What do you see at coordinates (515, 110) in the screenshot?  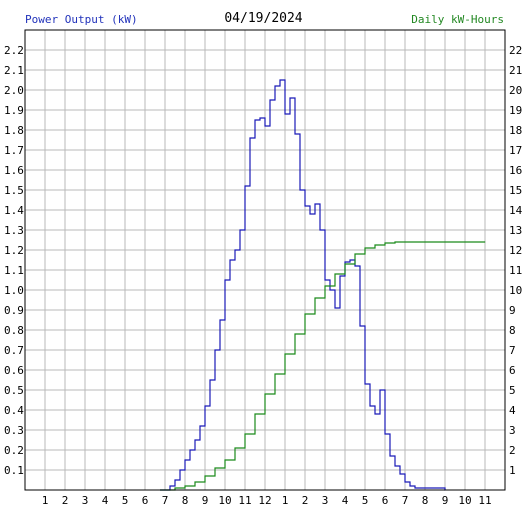 I see `right-y-tick-label: 19` at bounding box center [515, 110].